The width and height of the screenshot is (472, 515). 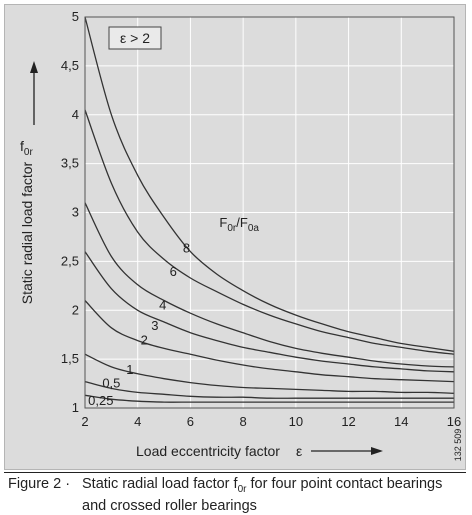 I want to click on series-family-label: F0r/F0a, so click(x=239, y=224).